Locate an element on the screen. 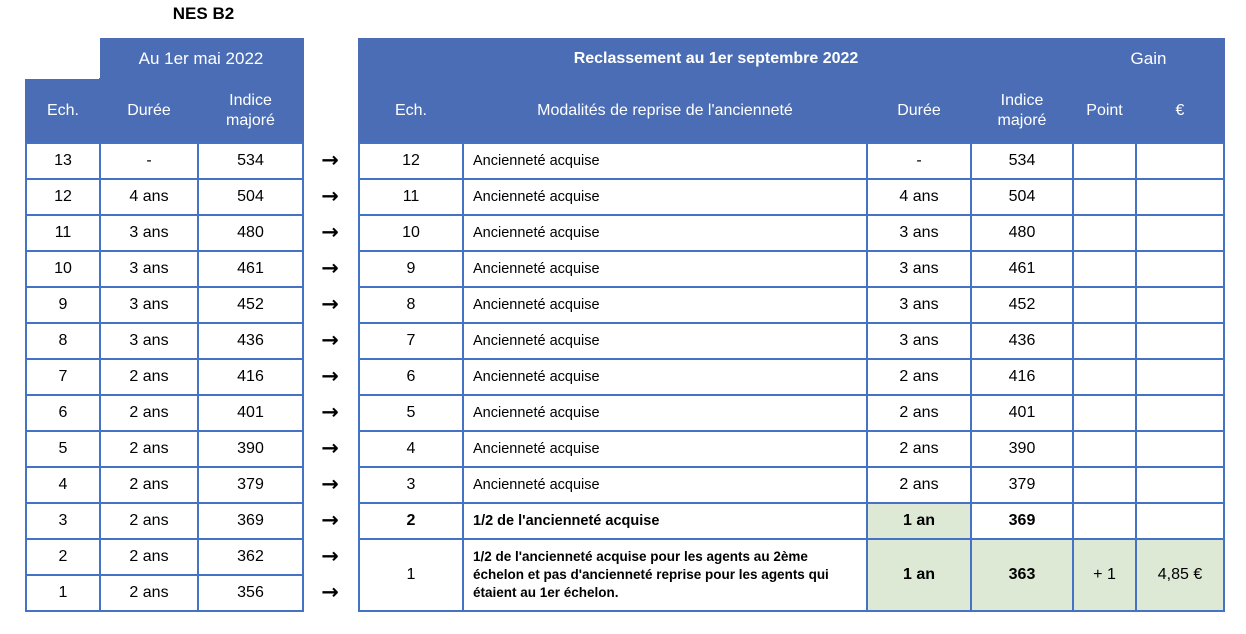 This screenshot has height=634, width=1246. indice-cell: 436 is located at coordinates (250, 341).